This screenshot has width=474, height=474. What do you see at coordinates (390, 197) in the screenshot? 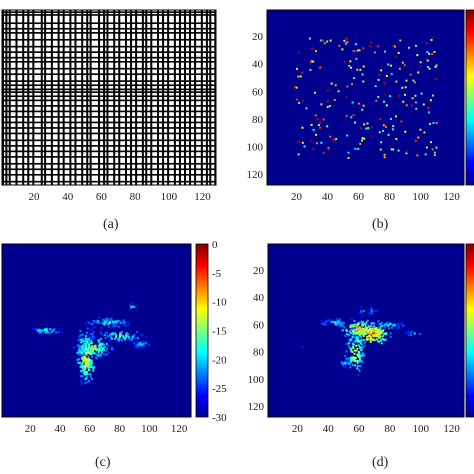
I see `panel-b-x-tick-label: 80` at bounding box center [390, 197].